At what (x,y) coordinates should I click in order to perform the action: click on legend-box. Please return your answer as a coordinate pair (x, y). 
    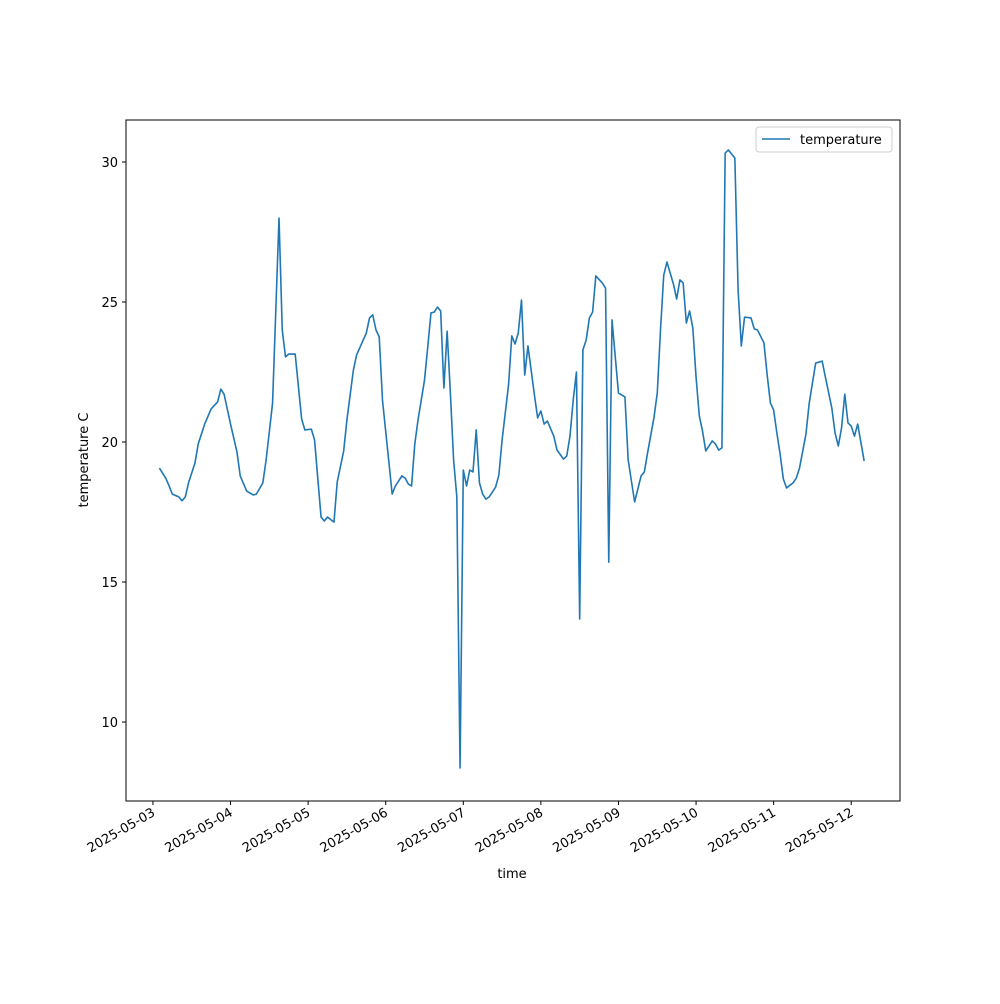
    Looking at the image, I should click on (824, 139).